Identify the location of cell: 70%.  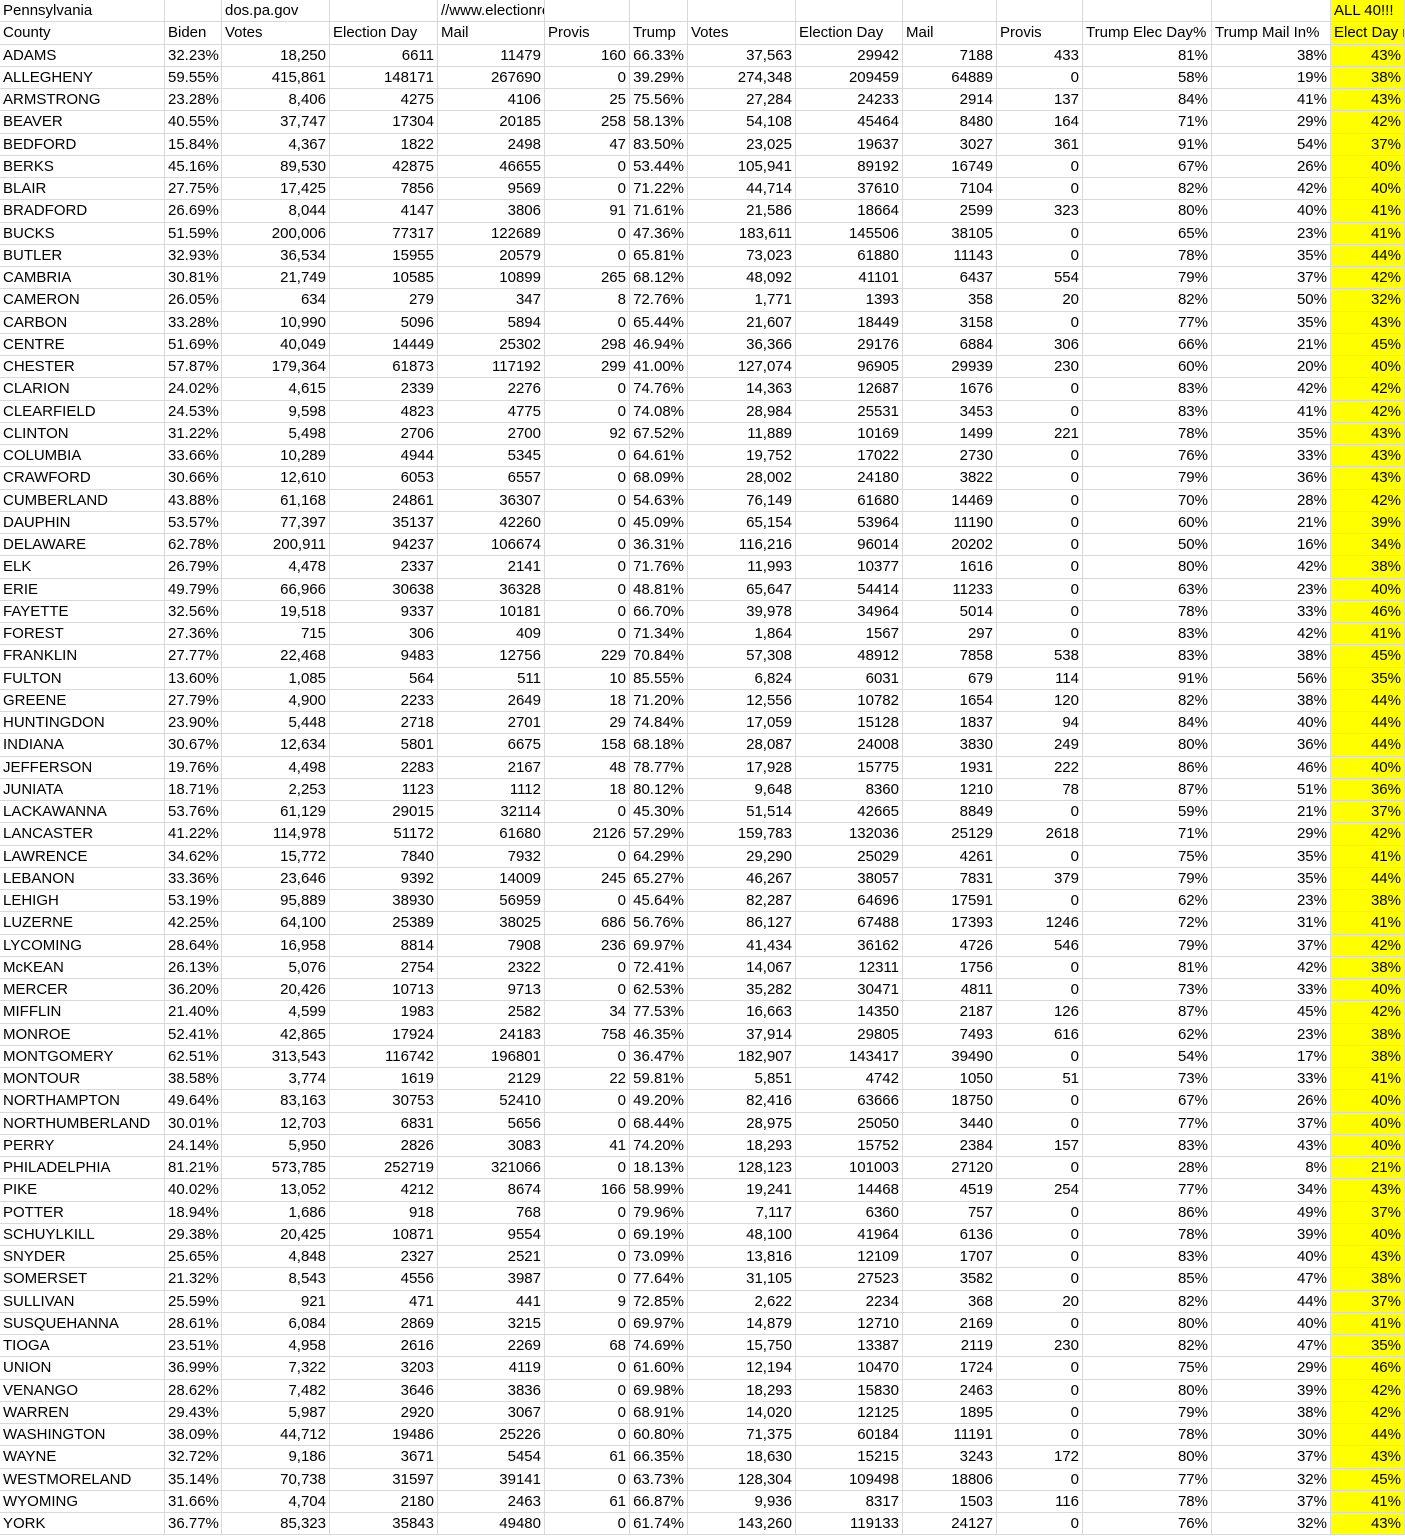
(1147, 500).